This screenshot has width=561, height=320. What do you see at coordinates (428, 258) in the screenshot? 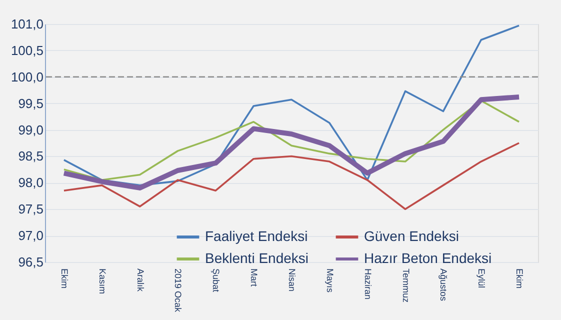
I see `legend-label: Hazır Beton Endeksi` at bounding box center [428, 258].